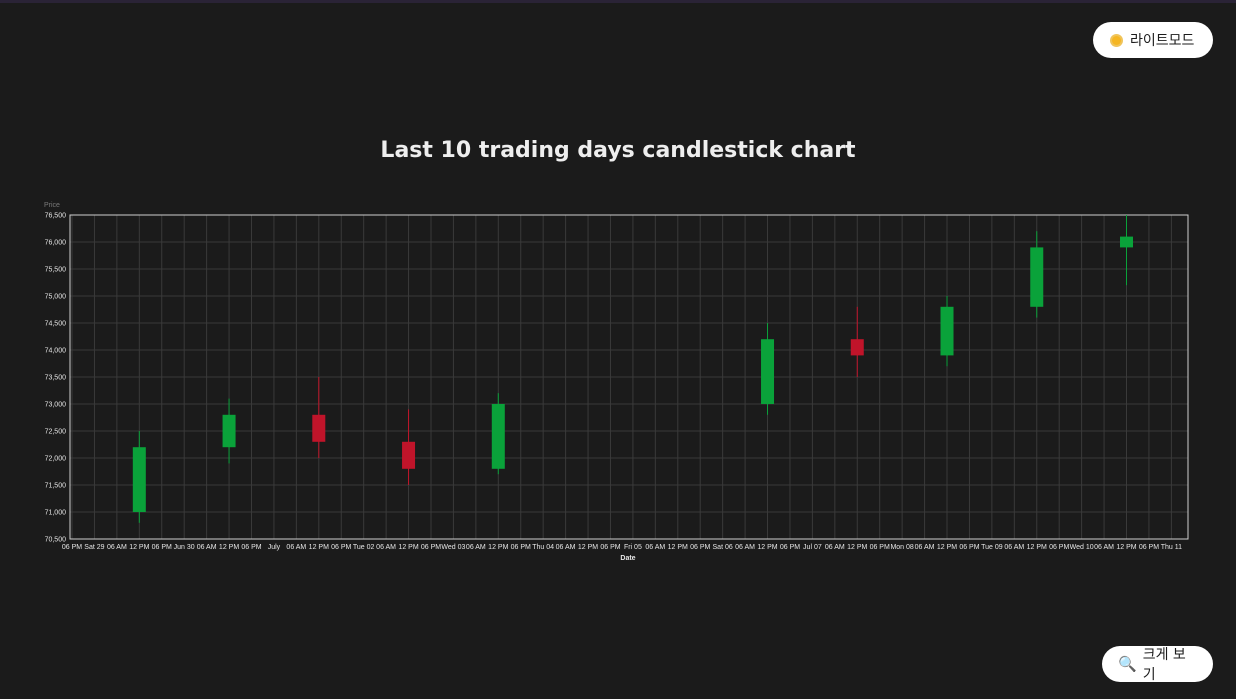 The image size is (1236, 699). What do you see at coordinates (627, 558) in the screenshot?
I see `x-axis-label: Date` at bounding box center [627, 558].